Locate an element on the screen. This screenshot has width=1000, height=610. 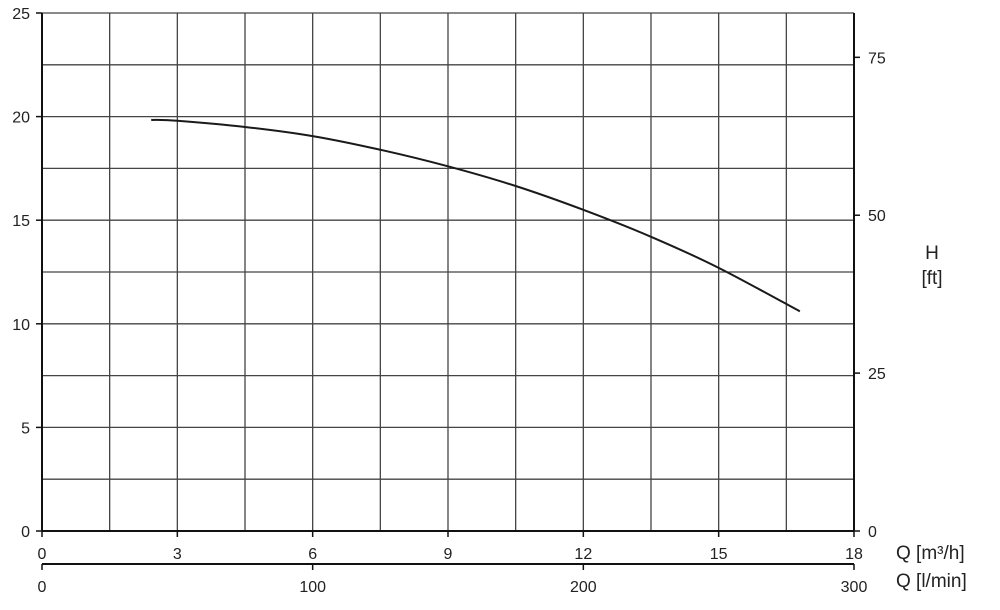
x-tick-label: 15 is located at coordinates (719, 554).